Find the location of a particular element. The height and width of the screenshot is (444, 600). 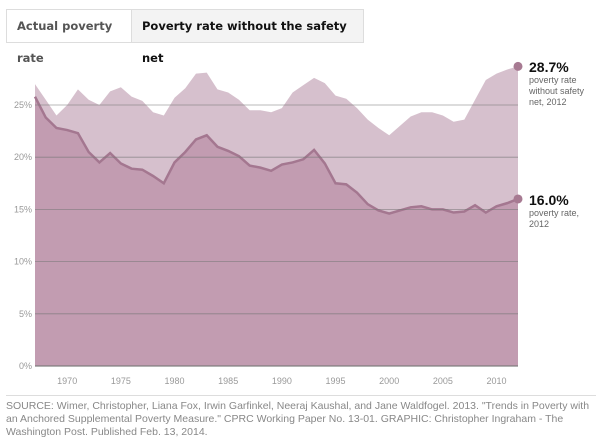

annotation-actual: 16.0% poverty rate, 2012 is located at coordinates (554, 211).